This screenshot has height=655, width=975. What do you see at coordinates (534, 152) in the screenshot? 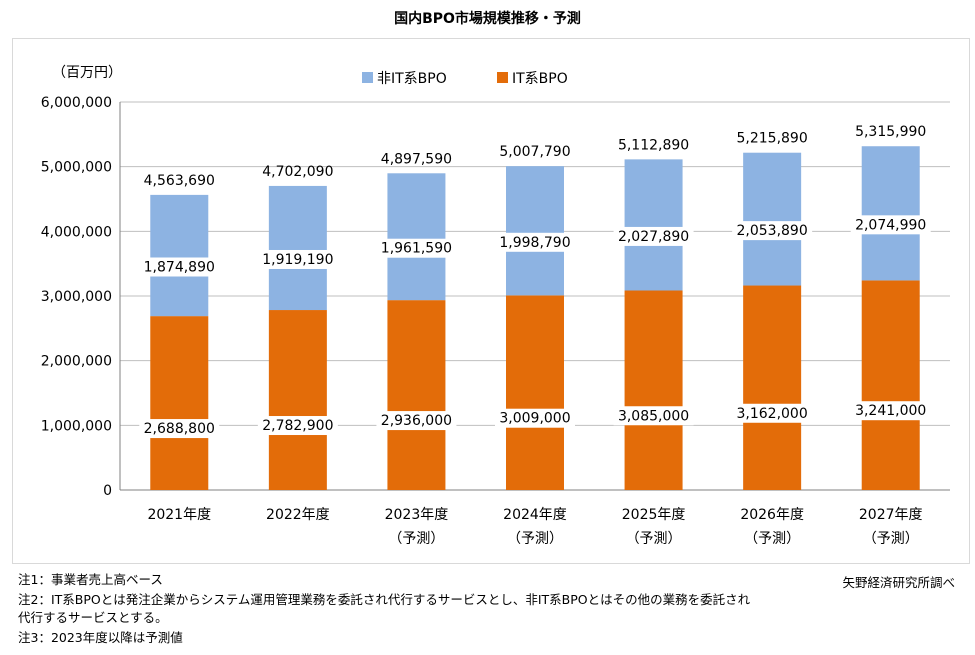
I see `data-label-total: 5,007,790` at bounding box center [534, 152].